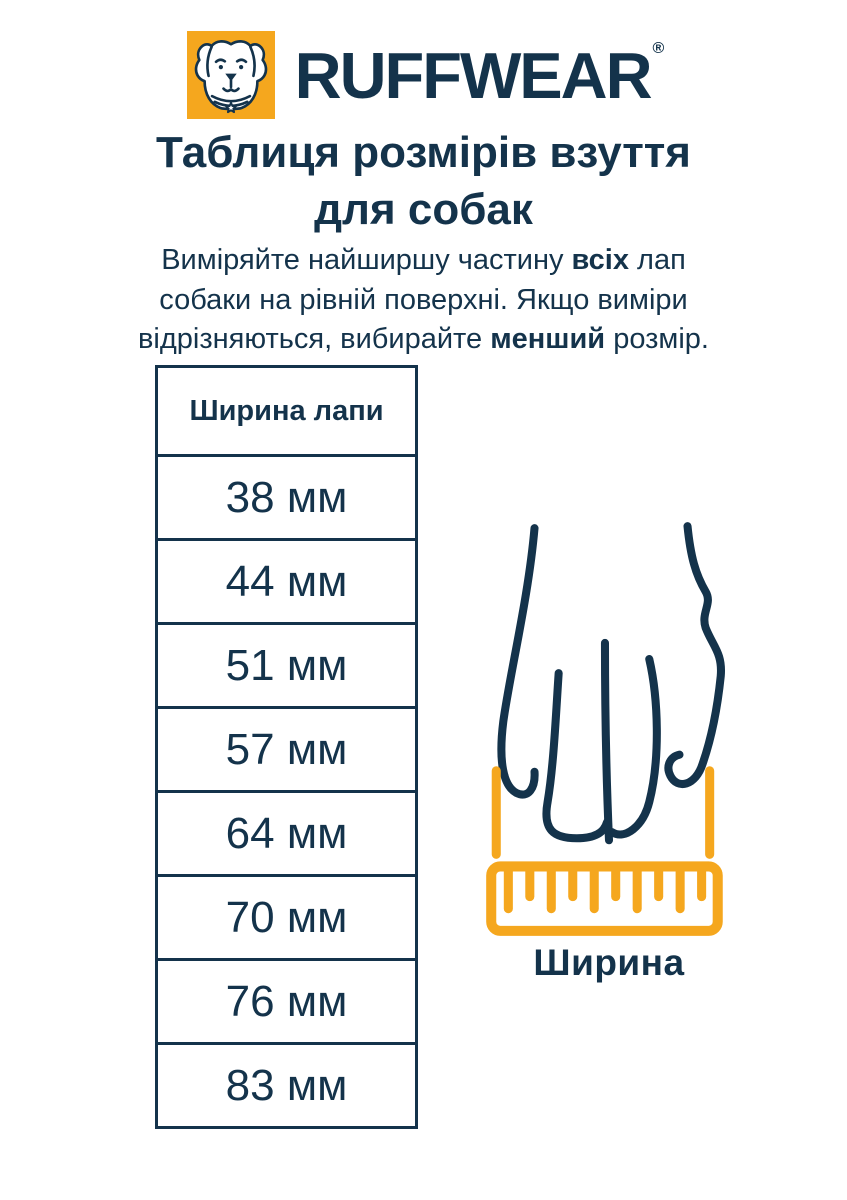 The height and width of the screenshot is (1200, 847). I want to click on brand-wordmark: RUFFWEAR ®, so click(480, 73).